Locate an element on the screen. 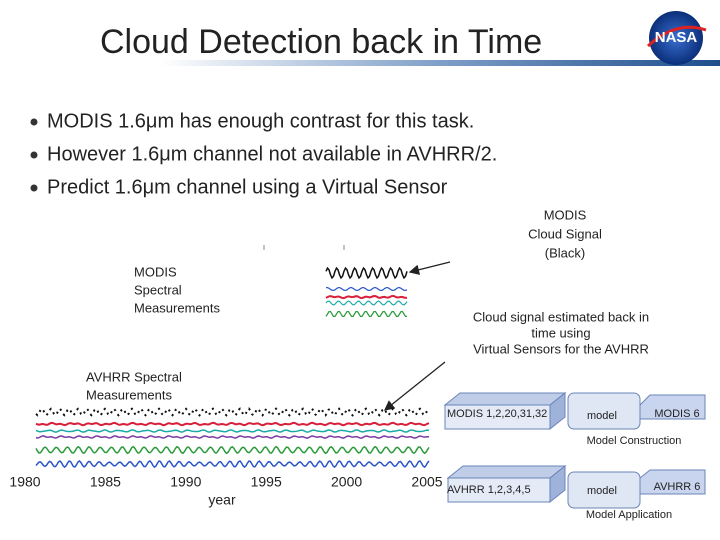 This screenshot has height=540, width=720. logo-globe is located at coordinates (676, 38).